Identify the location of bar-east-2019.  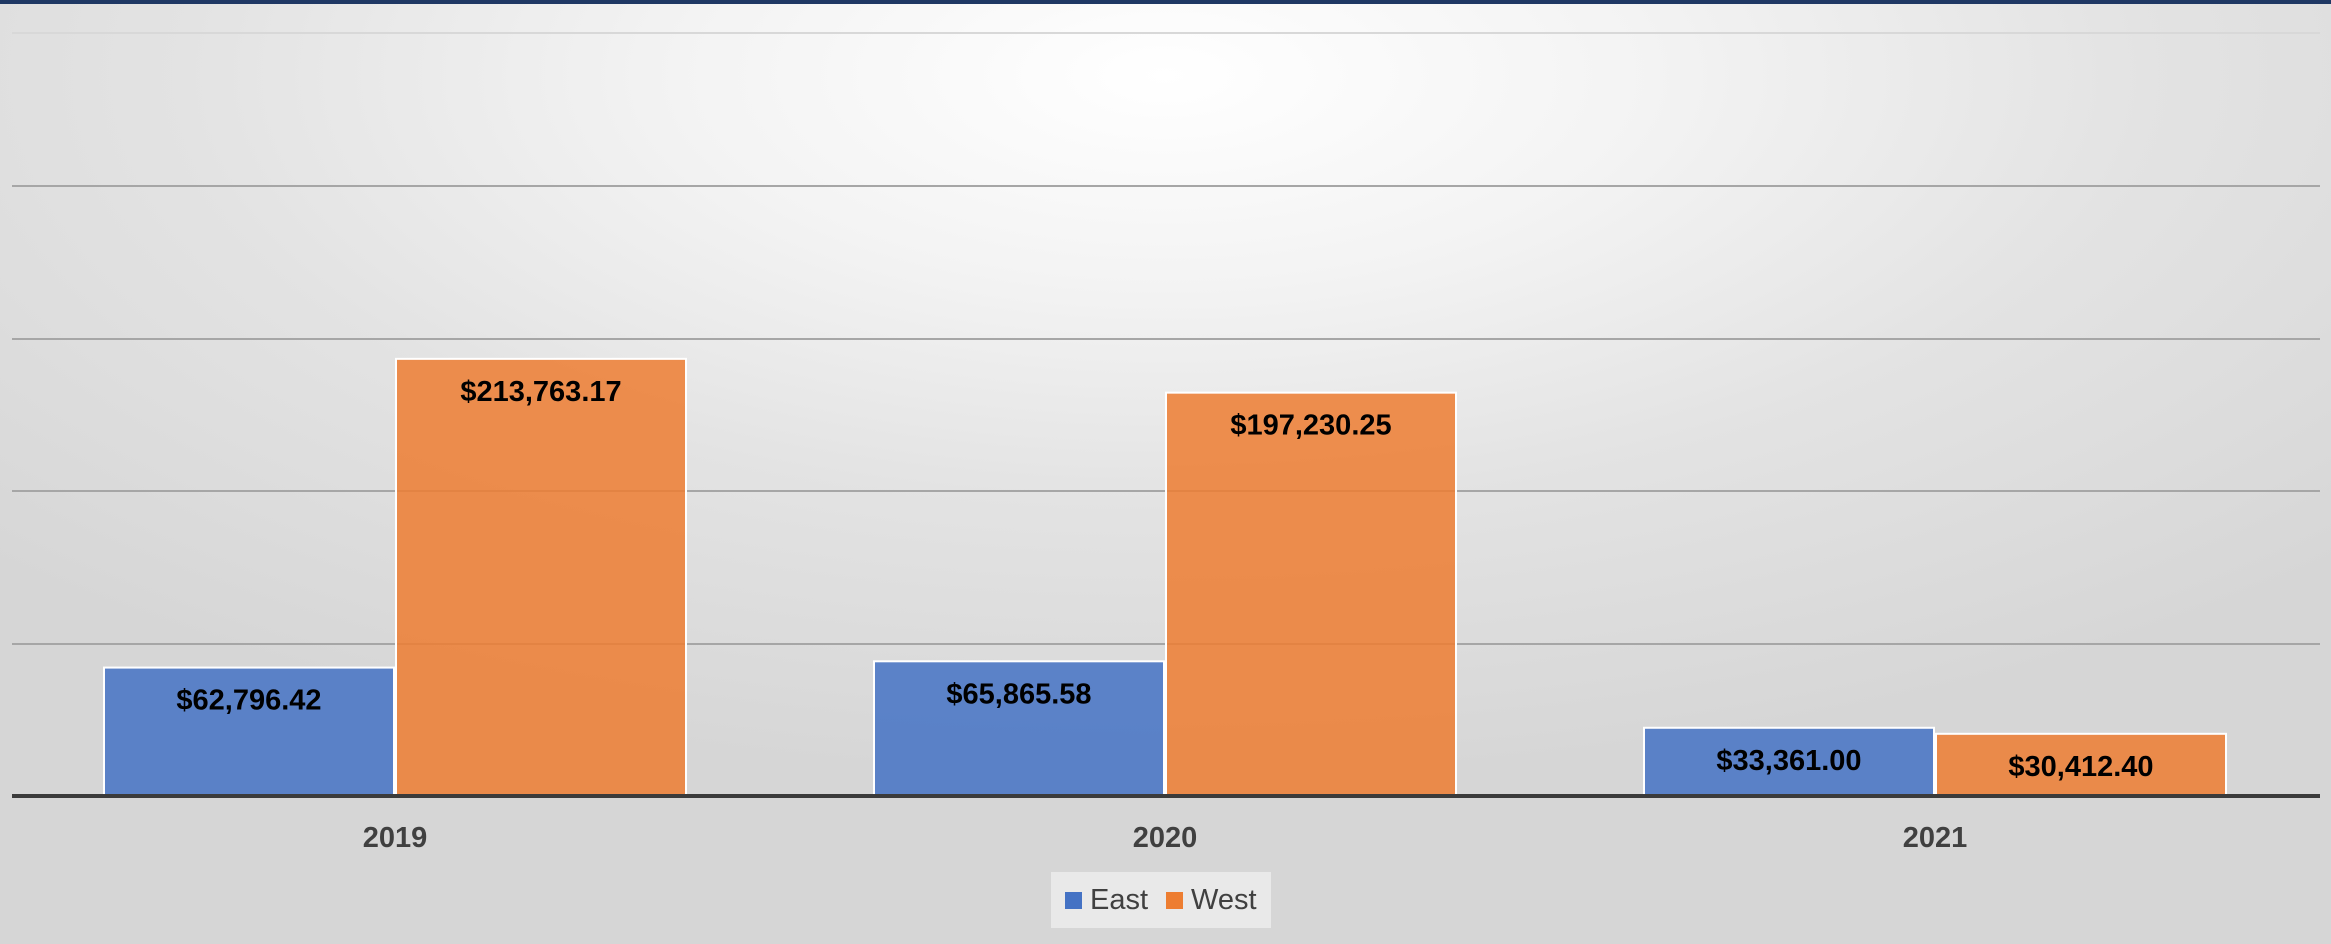
(249, 731).